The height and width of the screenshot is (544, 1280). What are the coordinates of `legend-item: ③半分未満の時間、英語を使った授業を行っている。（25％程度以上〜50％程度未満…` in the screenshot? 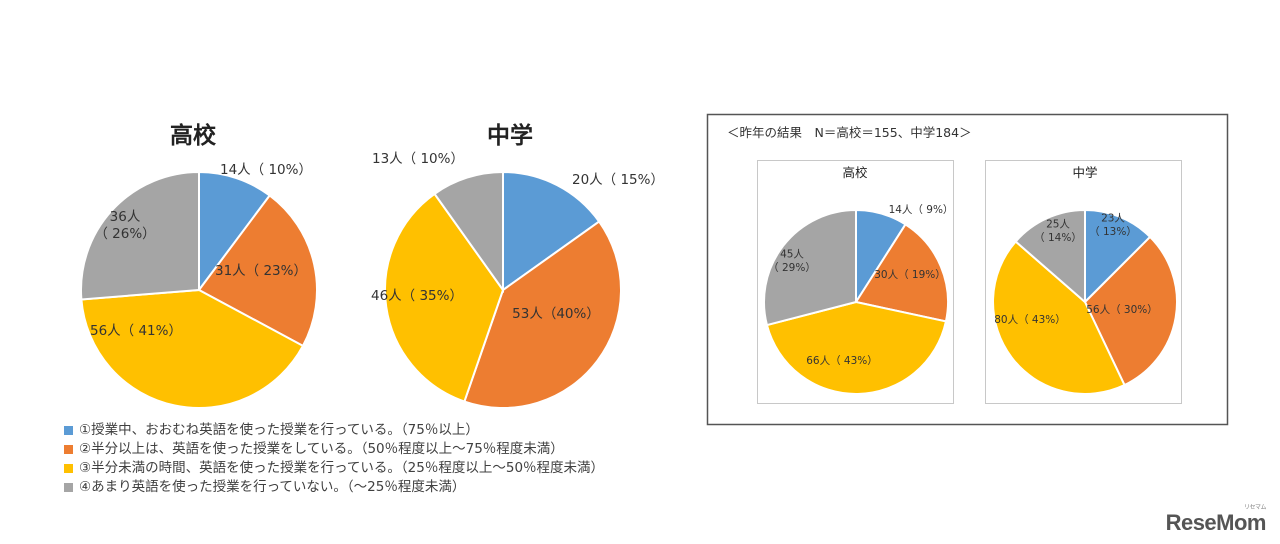 It's located at (334, 468).